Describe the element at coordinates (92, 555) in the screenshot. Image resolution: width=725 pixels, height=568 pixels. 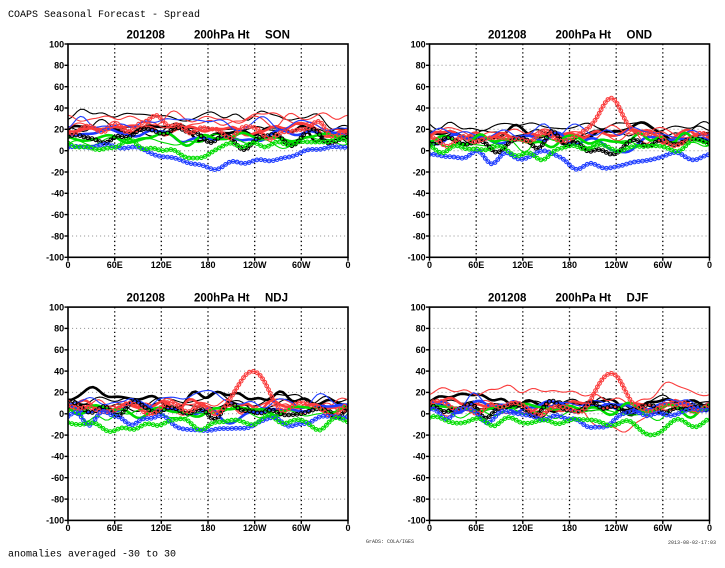
I see `svg-text: anomalies averaged -30 to 30` at that location.